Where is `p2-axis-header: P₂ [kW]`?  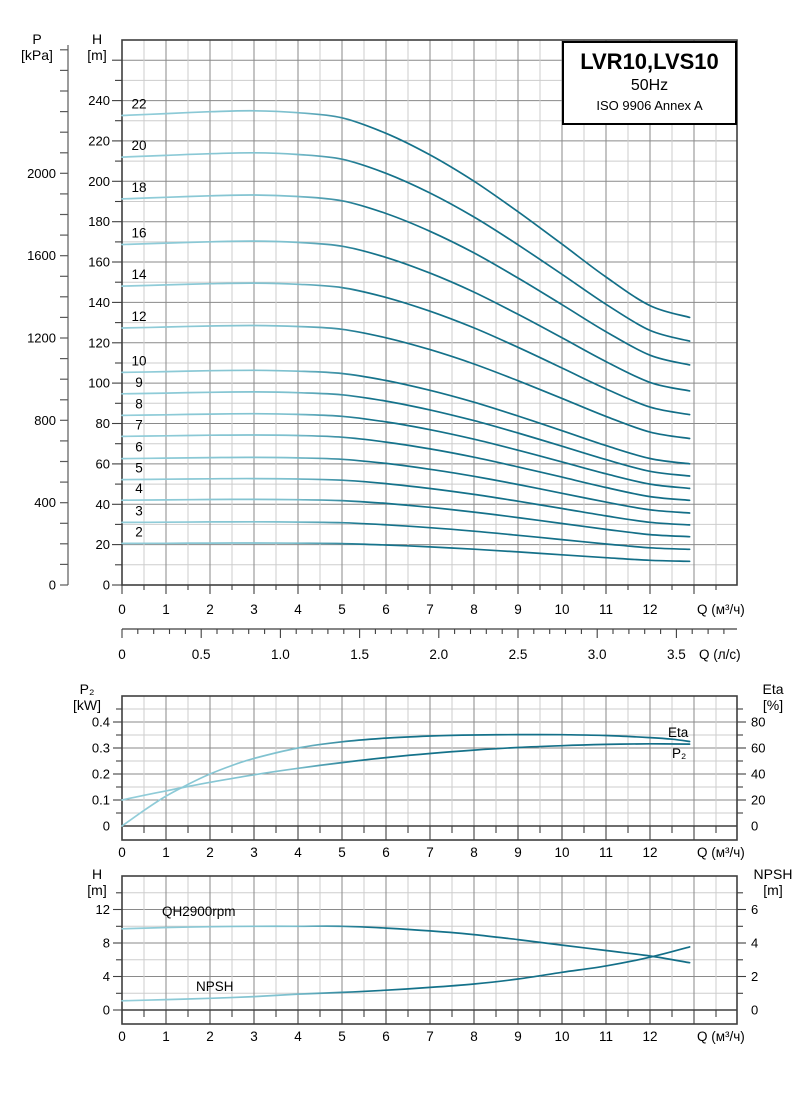 p2-axis-header: P₂ [kW] is located at coordinates (87, 697).